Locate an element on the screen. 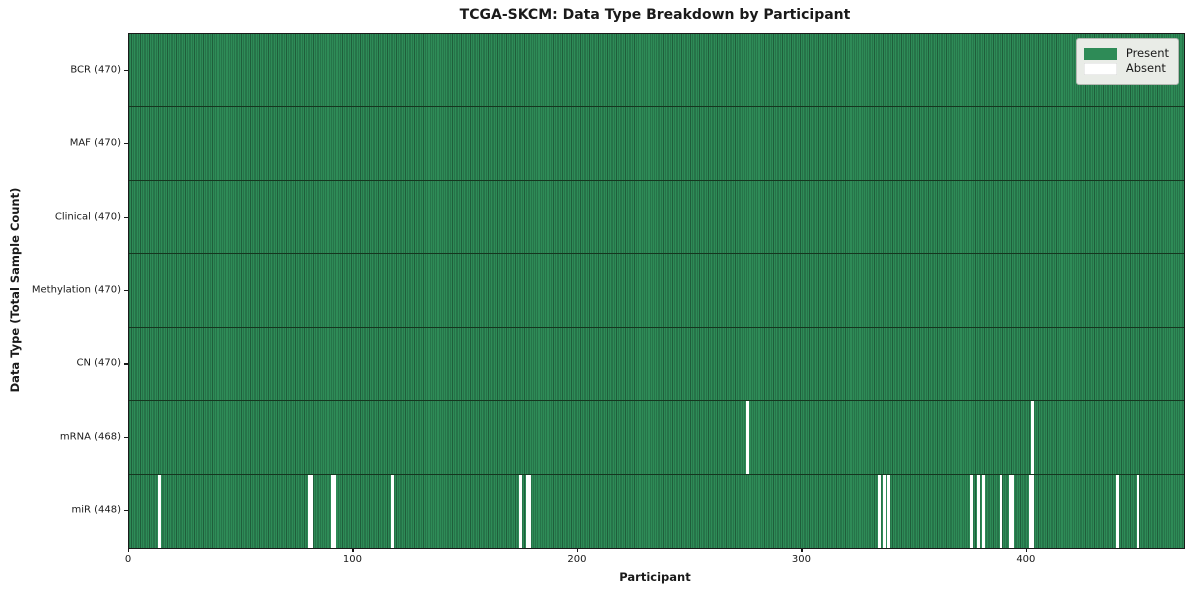  x-axis-label: Participant is located at coordinates (655, 577).